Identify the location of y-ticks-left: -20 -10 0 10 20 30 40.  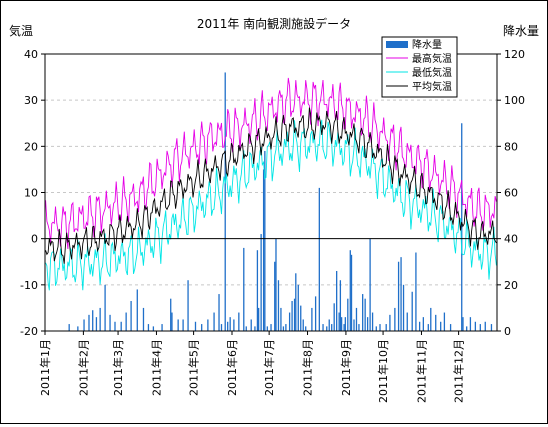
(32, 193).